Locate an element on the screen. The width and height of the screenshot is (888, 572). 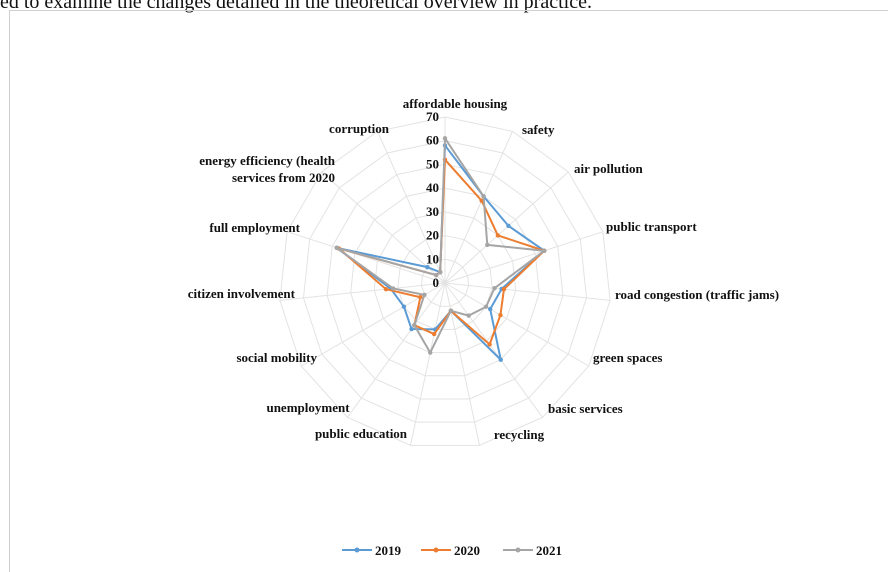
category-label: affordable housing is located at coordinates (455, 103).